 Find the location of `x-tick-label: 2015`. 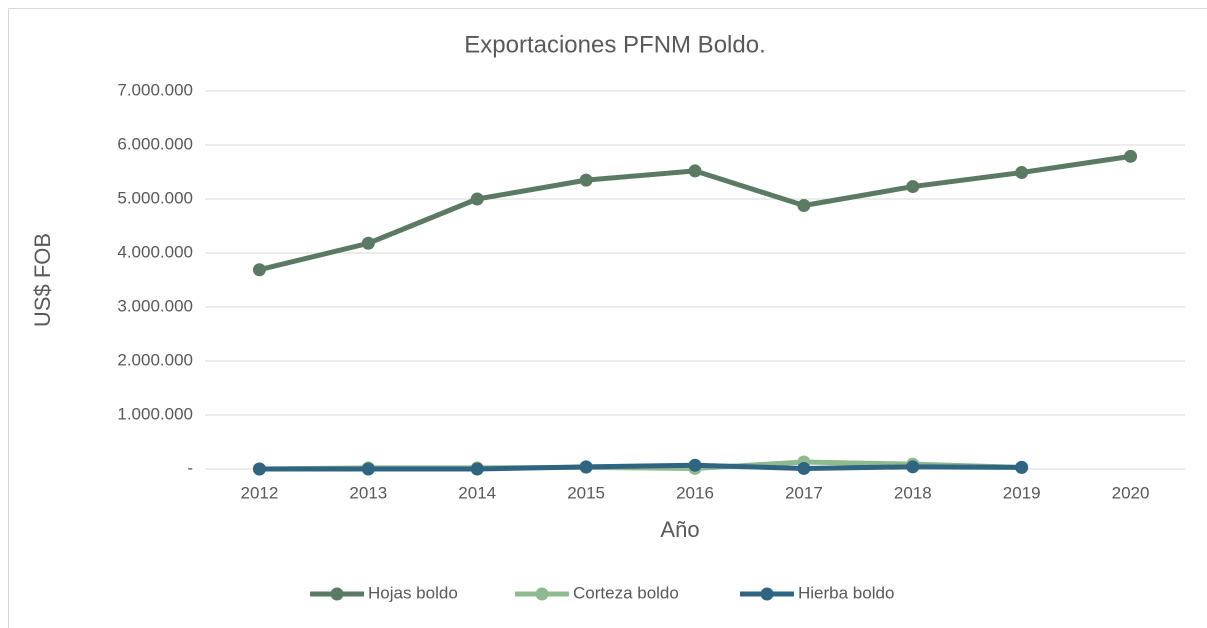

x-tick-label: 2015 is located at coordinates (586, 492).